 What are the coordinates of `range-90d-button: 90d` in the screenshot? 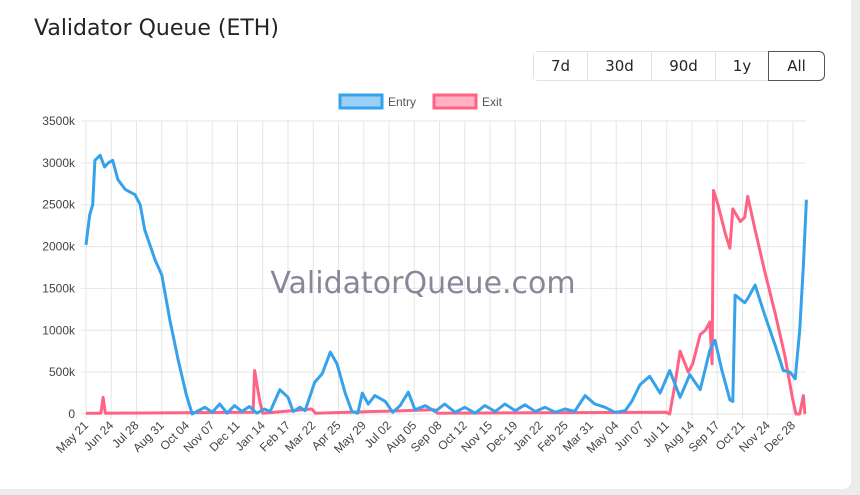 It's located at (684, 66).